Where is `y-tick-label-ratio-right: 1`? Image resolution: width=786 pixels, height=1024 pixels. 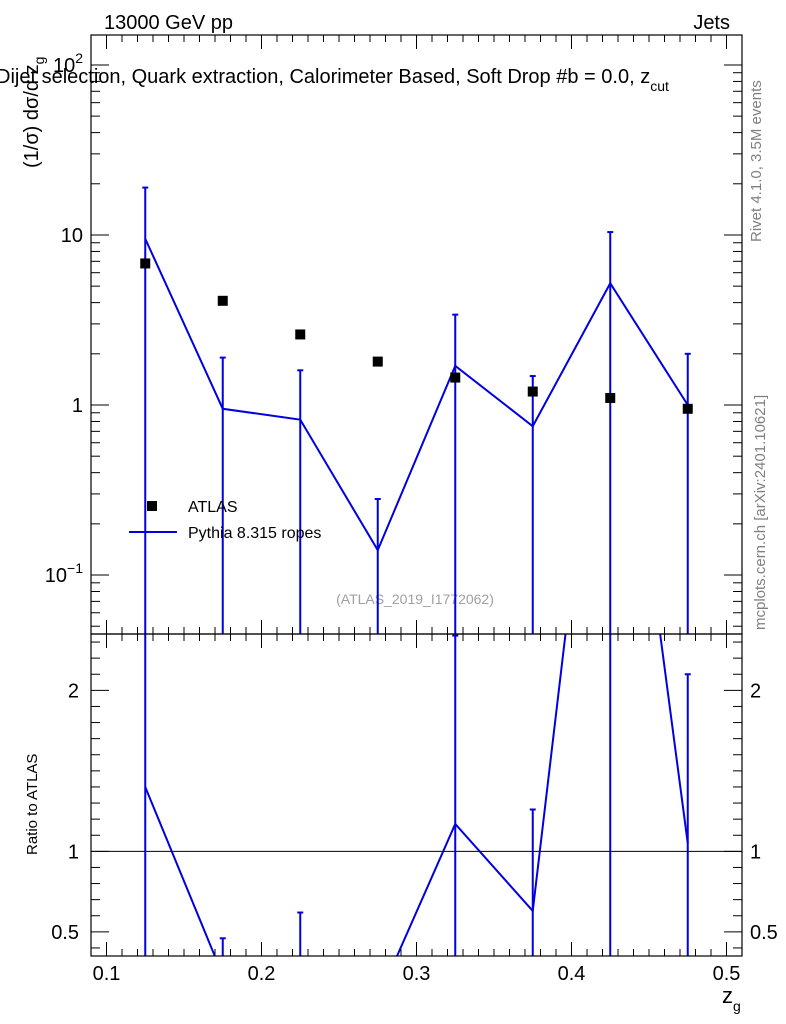
y-tick-label-ratio-right: 1 is located at coordinates (755, 852).